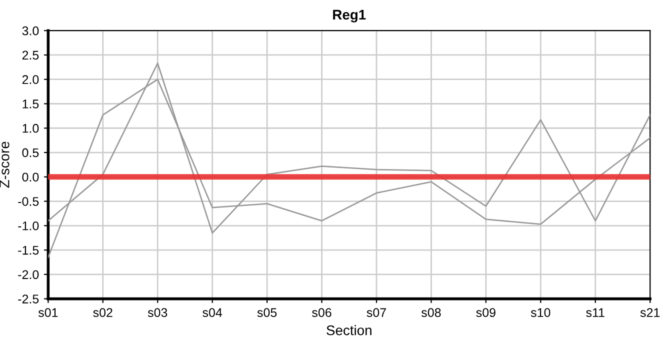  I want to click on y-tick-label: 1.0, so click(30, 128).